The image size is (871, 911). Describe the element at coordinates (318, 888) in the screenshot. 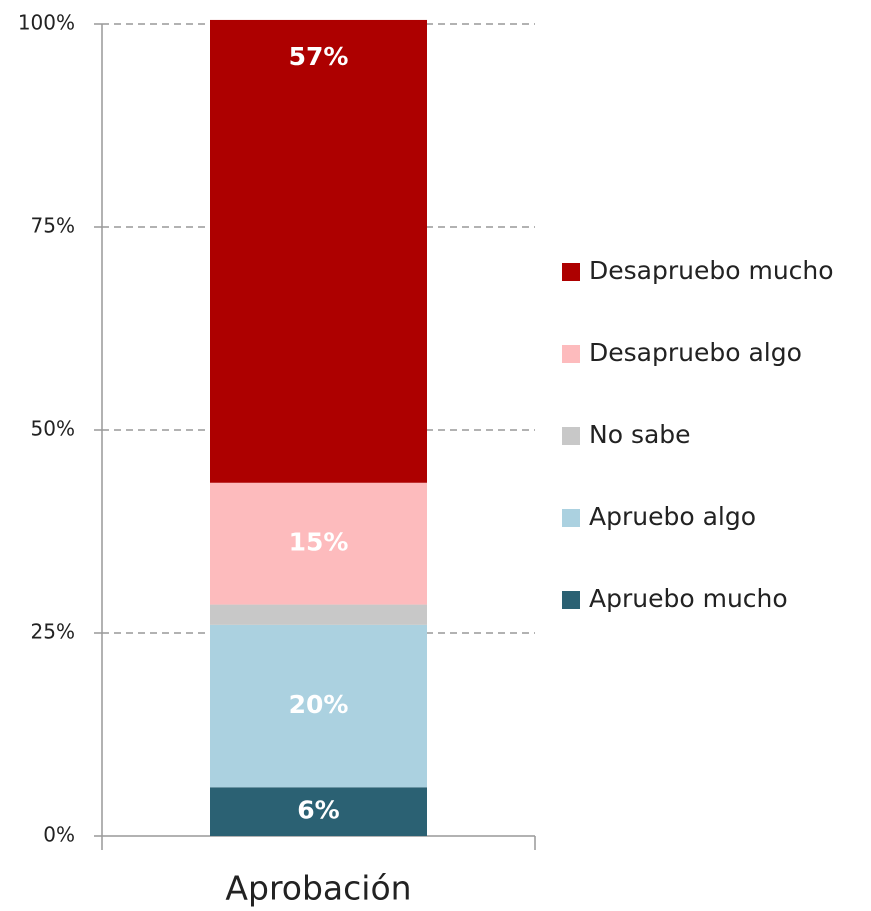

I see `x-tick-label: Aprobación` at that location.